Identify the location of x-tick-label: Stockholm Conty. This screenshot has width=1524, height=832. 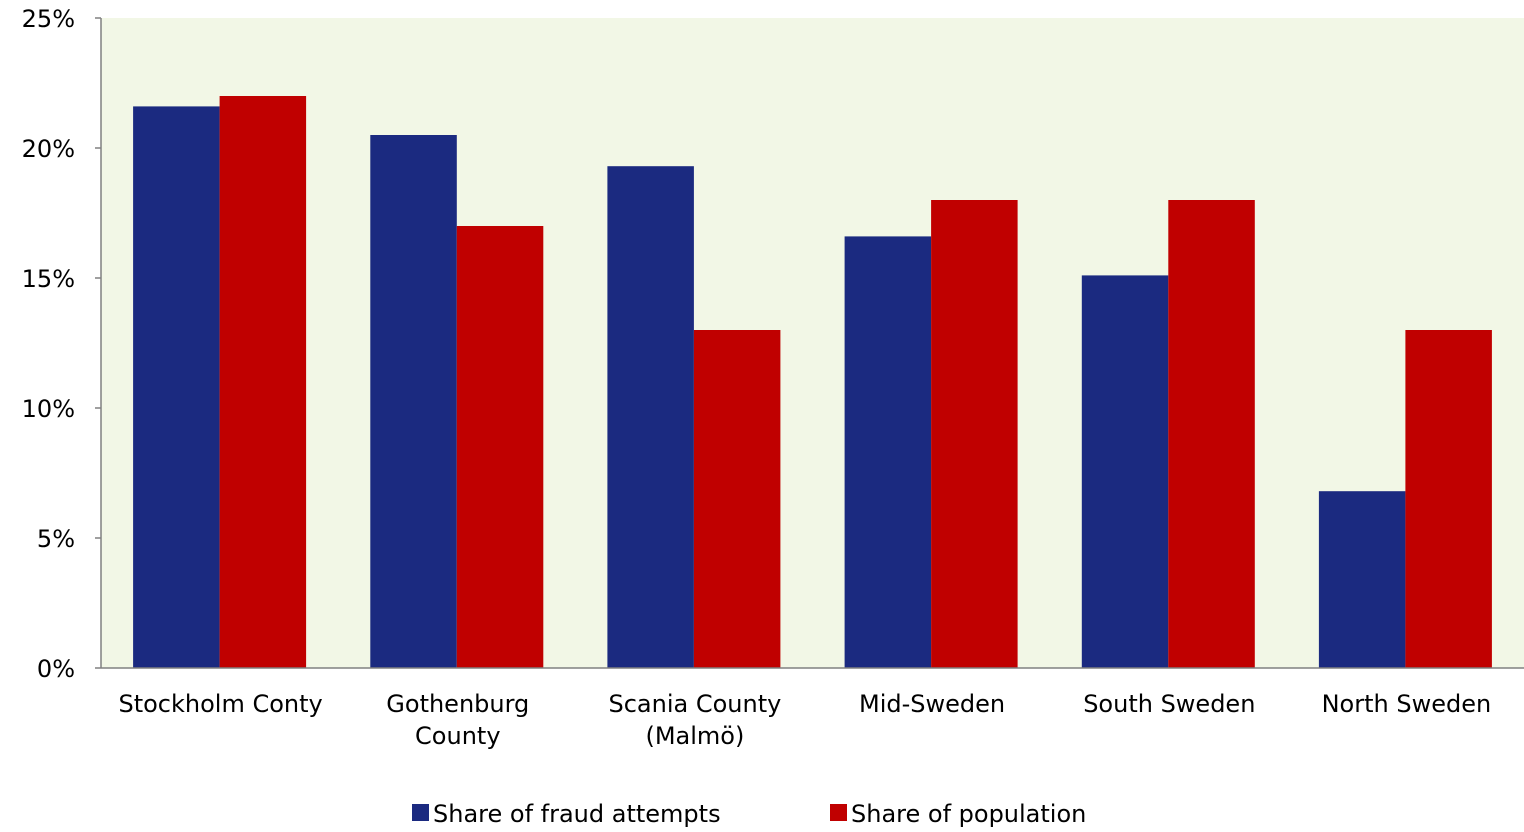
(220, 704).